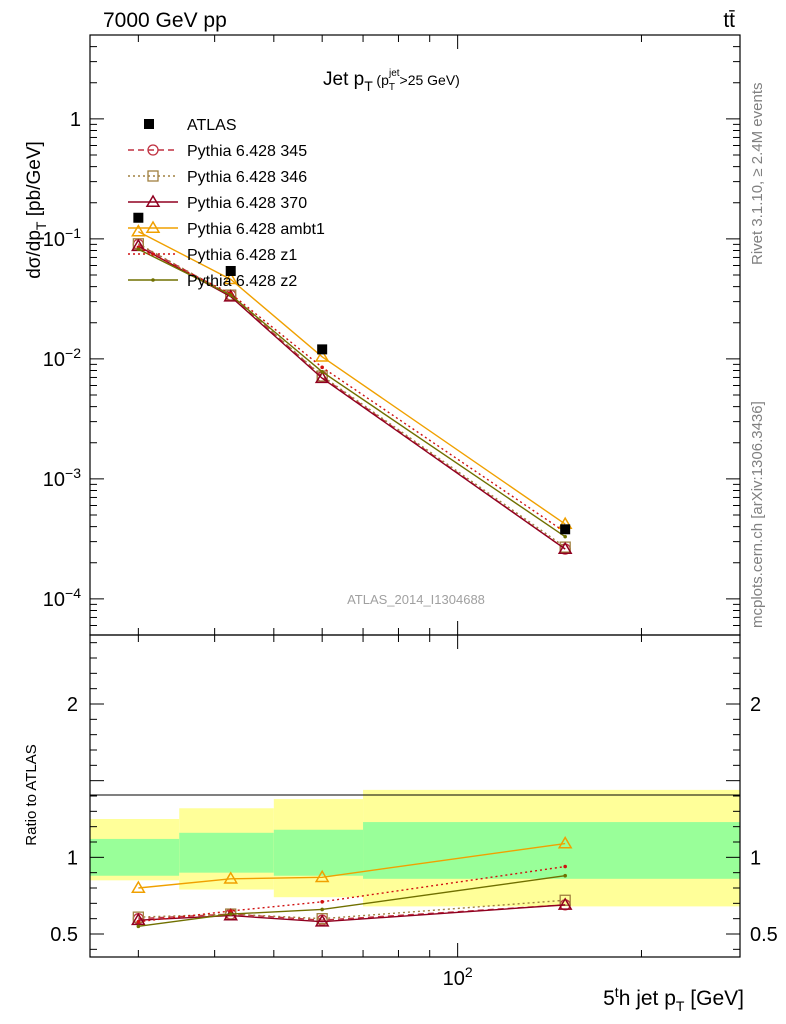 This screenshot has width=786, height=1024. What do you see at coordinates (673, 999) in the screenshot?
I see `x-axis-label: 5th jet pT [GeV]` at bounding box center [673, 999].